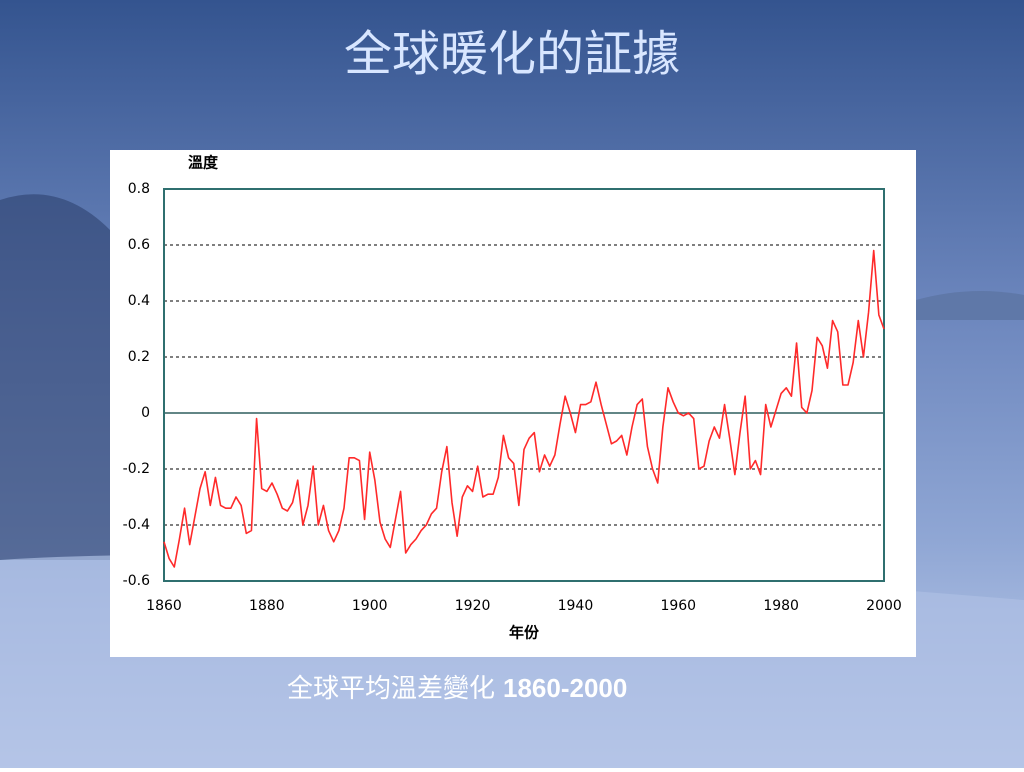 The image size is (1024, 772). What do you see at coordinates (370, 606) in the screenshot?
I see `x-tick-label: 1900` at bounding box center [370, 606].